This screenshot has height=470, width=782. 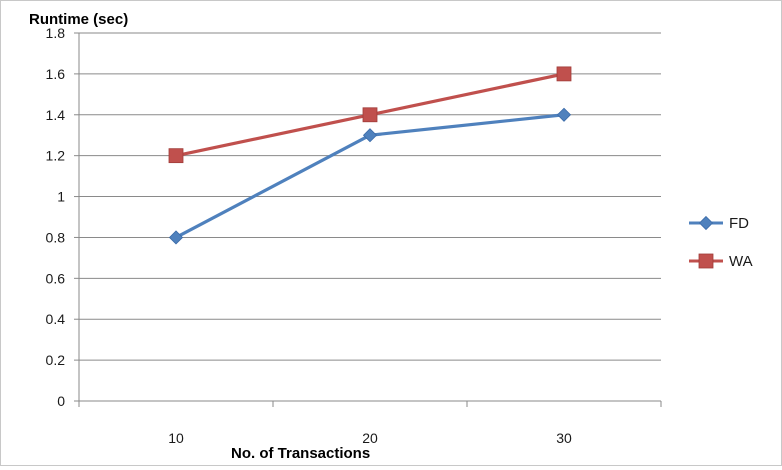 I want to click on legend-label-wa: WA, so click(x=741, y=261).